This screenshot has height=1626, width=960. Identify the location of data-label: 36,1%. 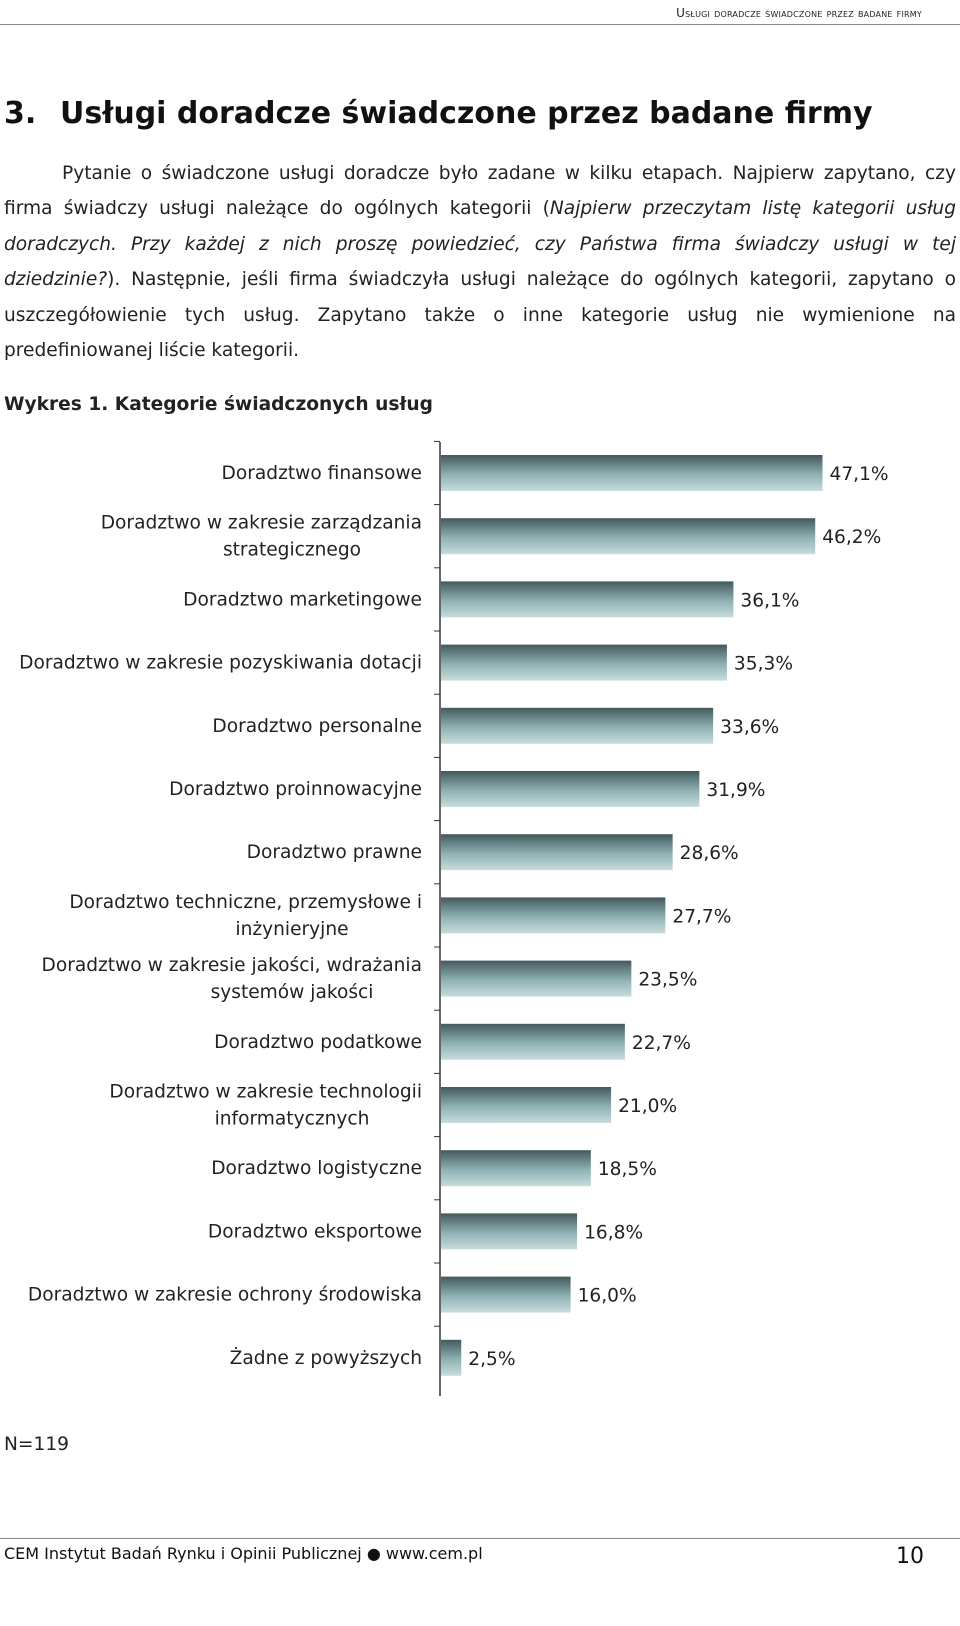
(769, 600).